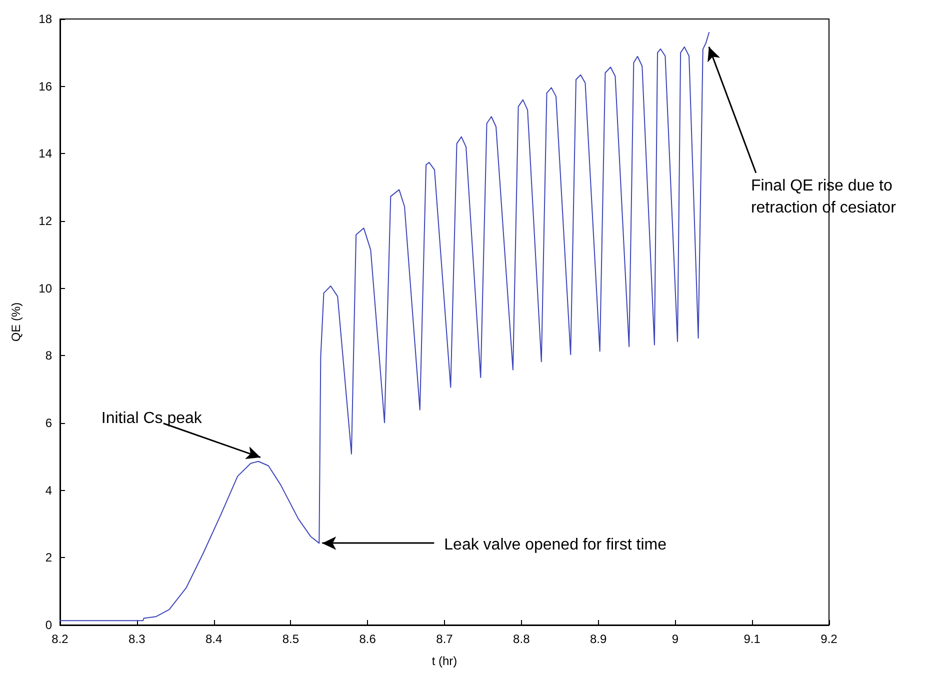  What do you see at coordinates (137, 639) in the screenshot?
I see `x-tick-label: 8.3` at bounding box center [137, 639].